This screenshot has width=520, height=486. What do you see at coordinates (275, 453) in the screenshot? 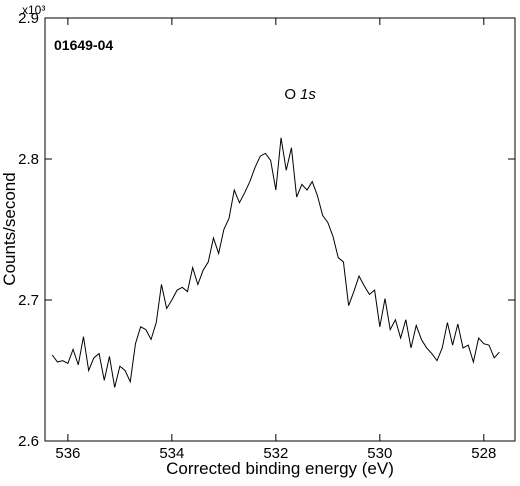
I see `x-tick-label: 532` at bounding box center [275, 453].